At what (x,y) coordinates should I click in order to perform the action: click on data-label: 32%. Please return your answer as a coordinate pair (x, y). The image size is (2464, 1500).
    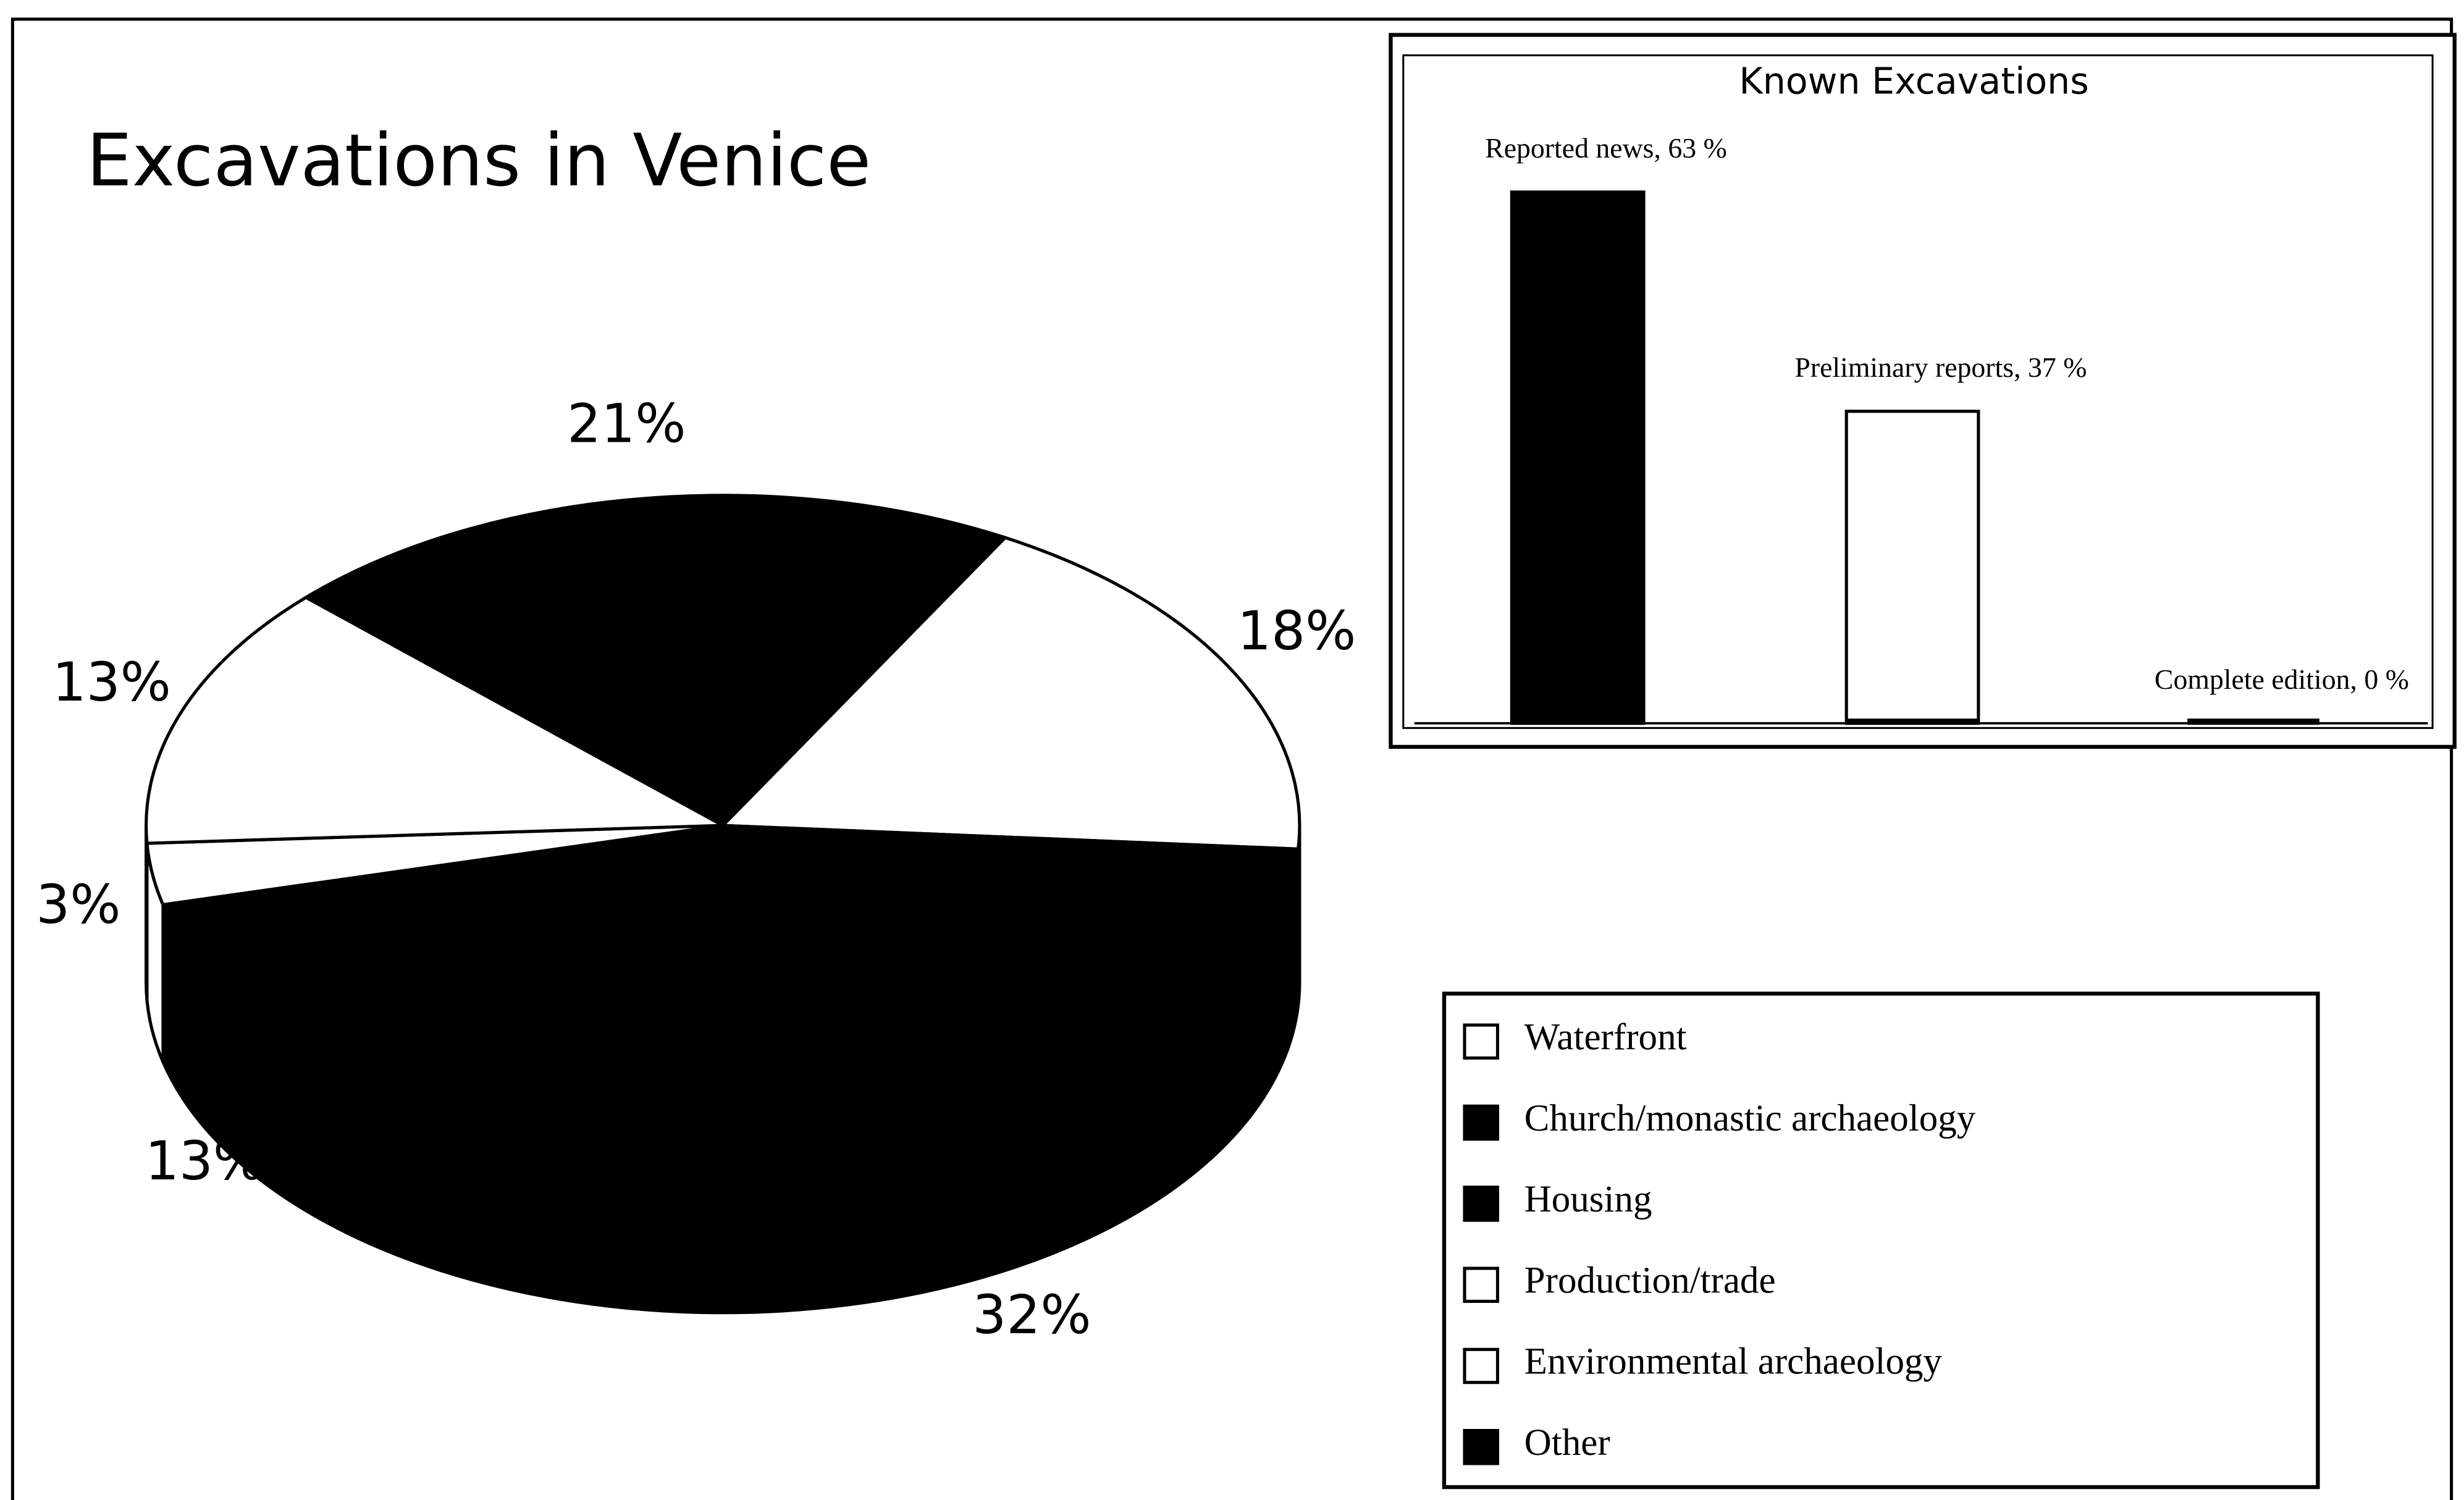
    Looking at the image, I should click on (1031, 1315).